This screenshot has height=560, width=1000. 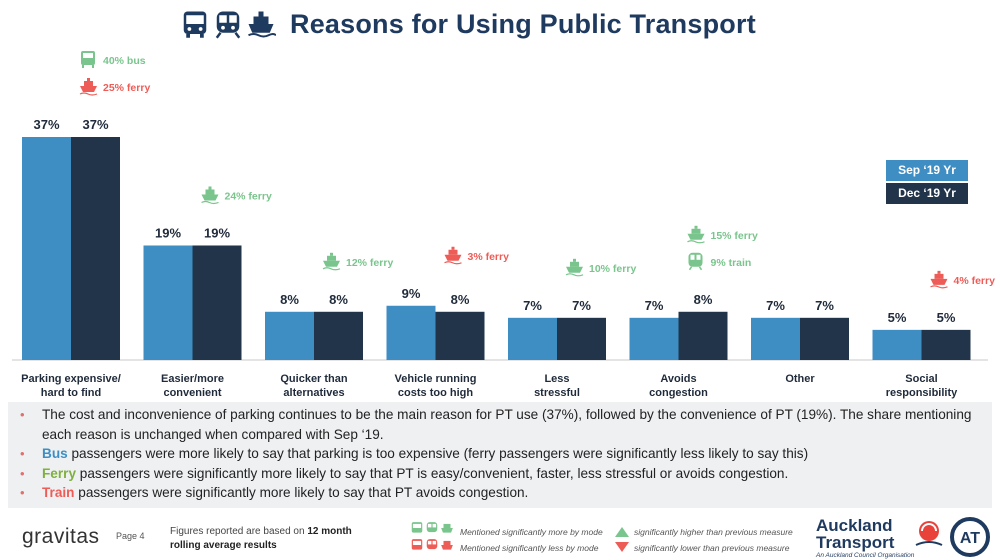 What do you see at coordinates (71, 379) in the screenshot?
I see `category-label: Parking expensive/` at bounding box center [71, 379].